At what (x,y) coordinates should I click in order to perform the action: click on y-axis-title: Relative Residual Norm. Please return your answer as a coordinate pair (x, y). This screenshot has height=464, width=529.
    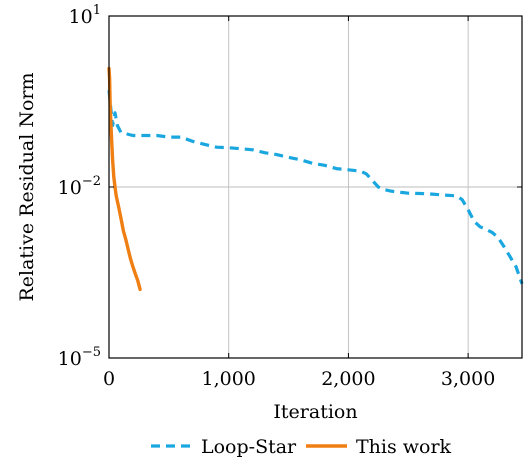
    Looking at the image, I should click on (27, 186).